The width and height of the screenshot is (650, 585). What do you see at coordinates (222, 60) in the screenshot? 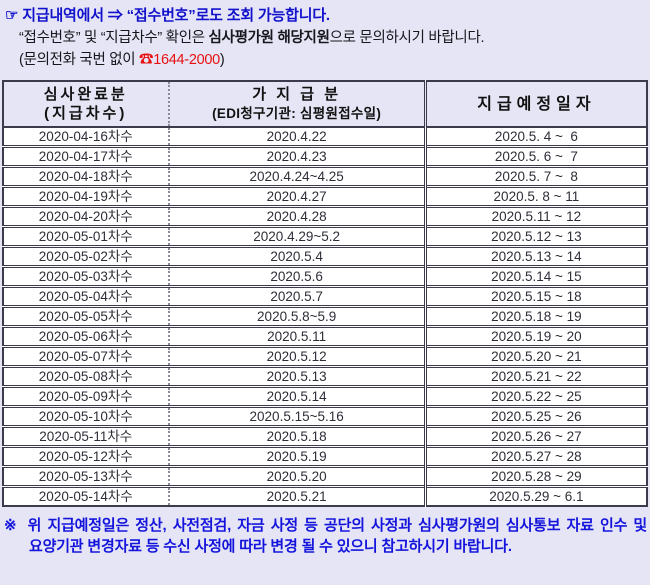
I see `notice-line-3-post: )` at bounding box center [222, 60].